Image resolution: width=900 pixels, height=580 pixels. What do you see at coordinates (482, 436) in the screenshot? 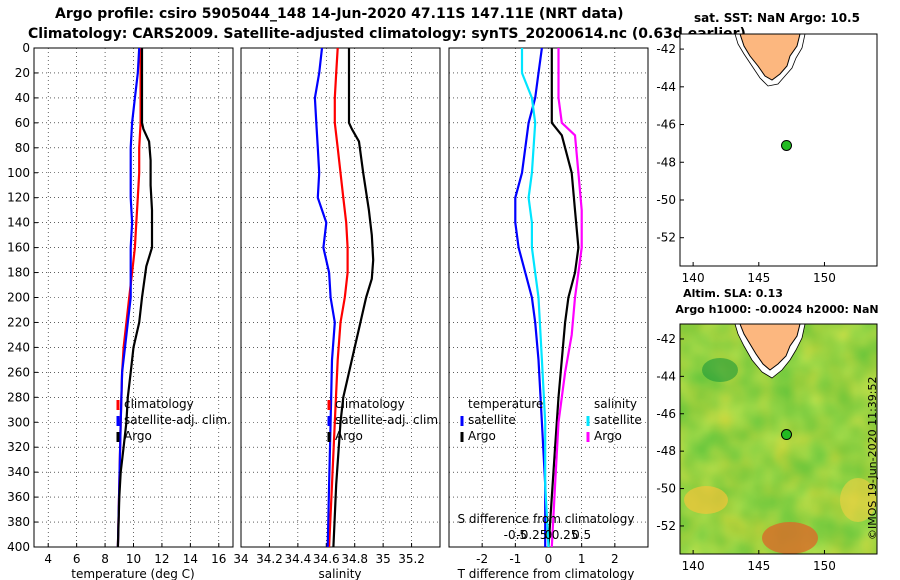
I see `legend-label-temp-argo: Argo` at bounding box center [482, 436].